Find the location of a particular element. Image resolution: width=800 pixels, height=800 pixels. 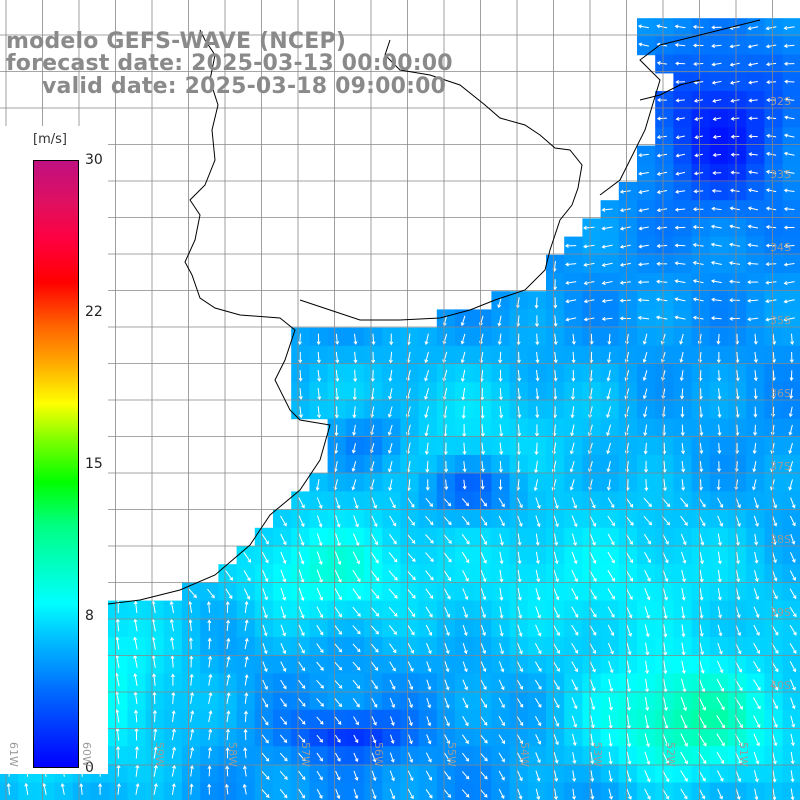

lat-label-37s: 37S is located at coordinates (780, 466).